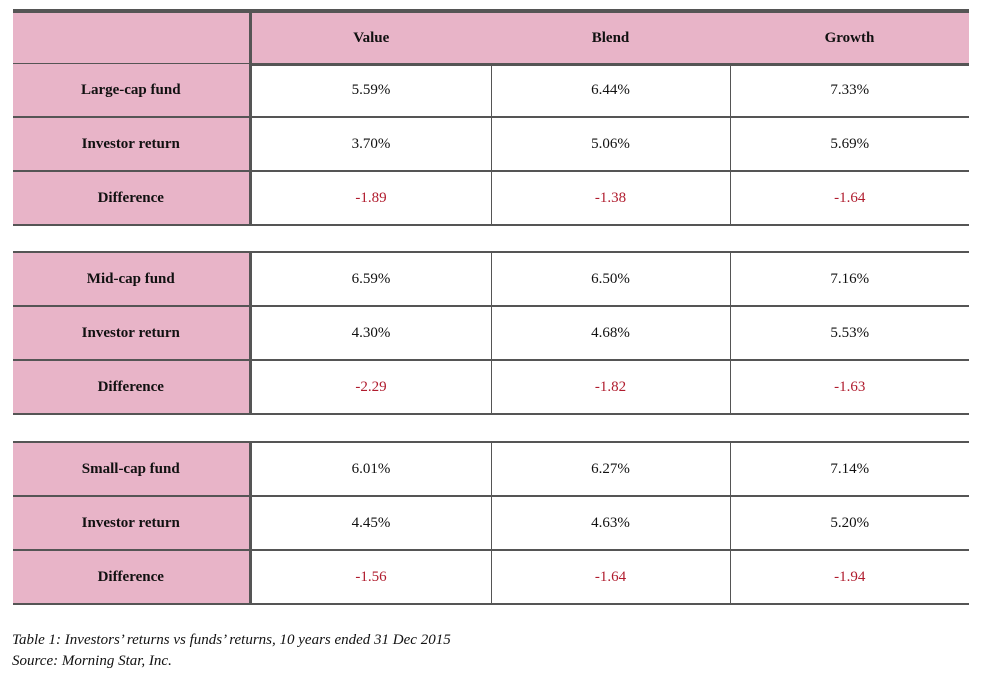  Describe the element at coordinates (370, 37) in the screenshot. I see `column-header-value: Value` at that location.